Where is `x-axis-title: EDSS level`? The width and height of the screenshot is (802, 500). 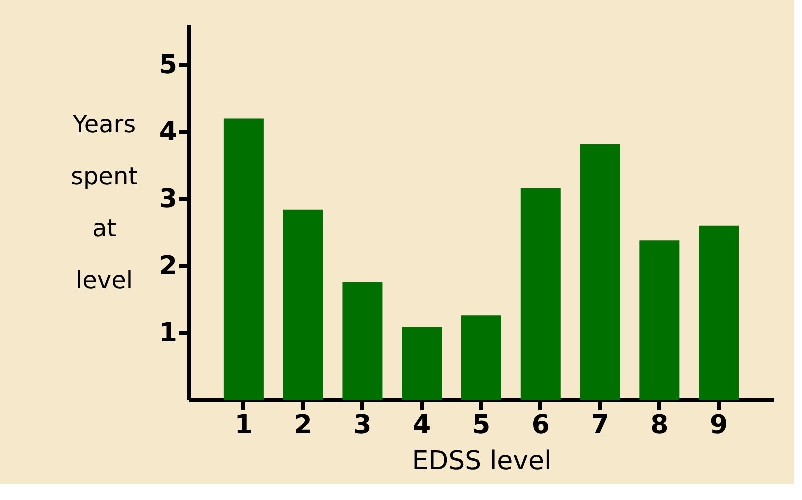 x-axis-title: EDSS level is located at coordinates (482, 461).